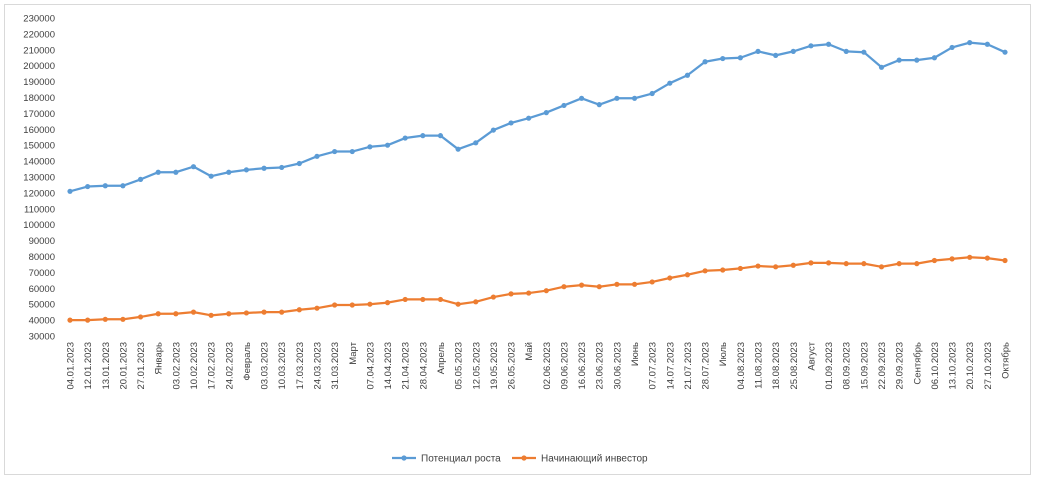 The width and height of the screenshot is (1037, 481). I want to click on legend-item: Начинающий инвестор, so click(580, 459).